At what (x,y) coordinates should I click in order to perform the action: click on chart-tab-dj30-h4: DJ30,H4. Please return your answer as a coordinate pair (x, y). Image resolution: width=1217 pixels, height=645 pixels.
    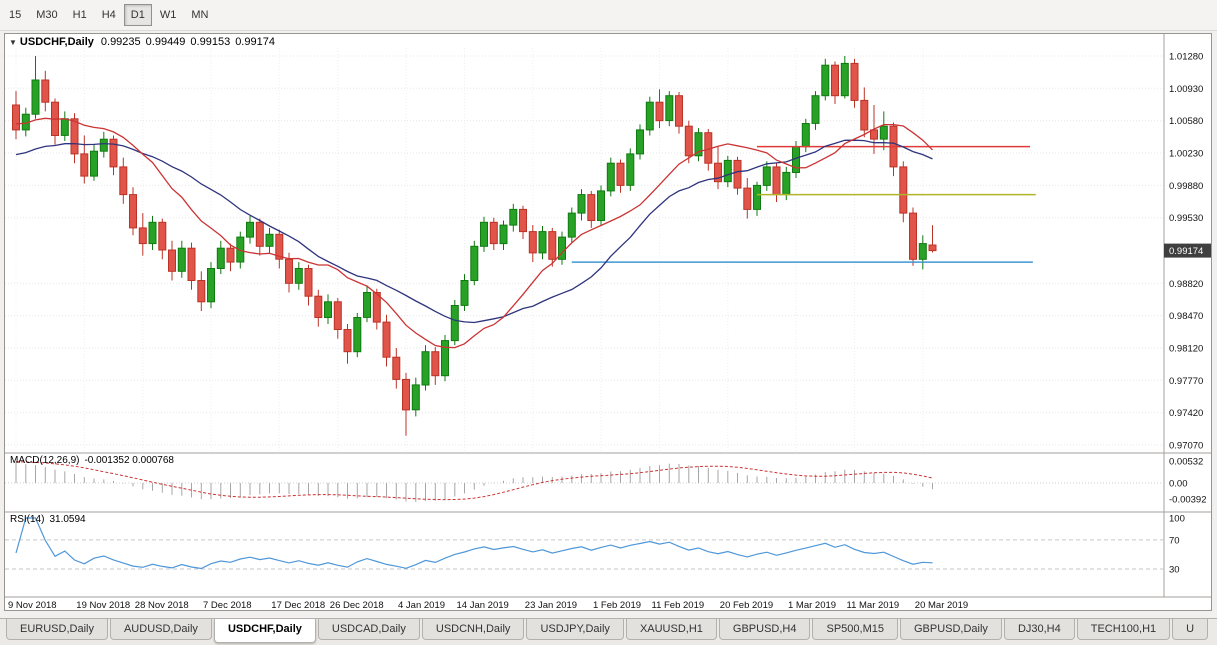
    Looking at the image, I should click on (1039, 629).